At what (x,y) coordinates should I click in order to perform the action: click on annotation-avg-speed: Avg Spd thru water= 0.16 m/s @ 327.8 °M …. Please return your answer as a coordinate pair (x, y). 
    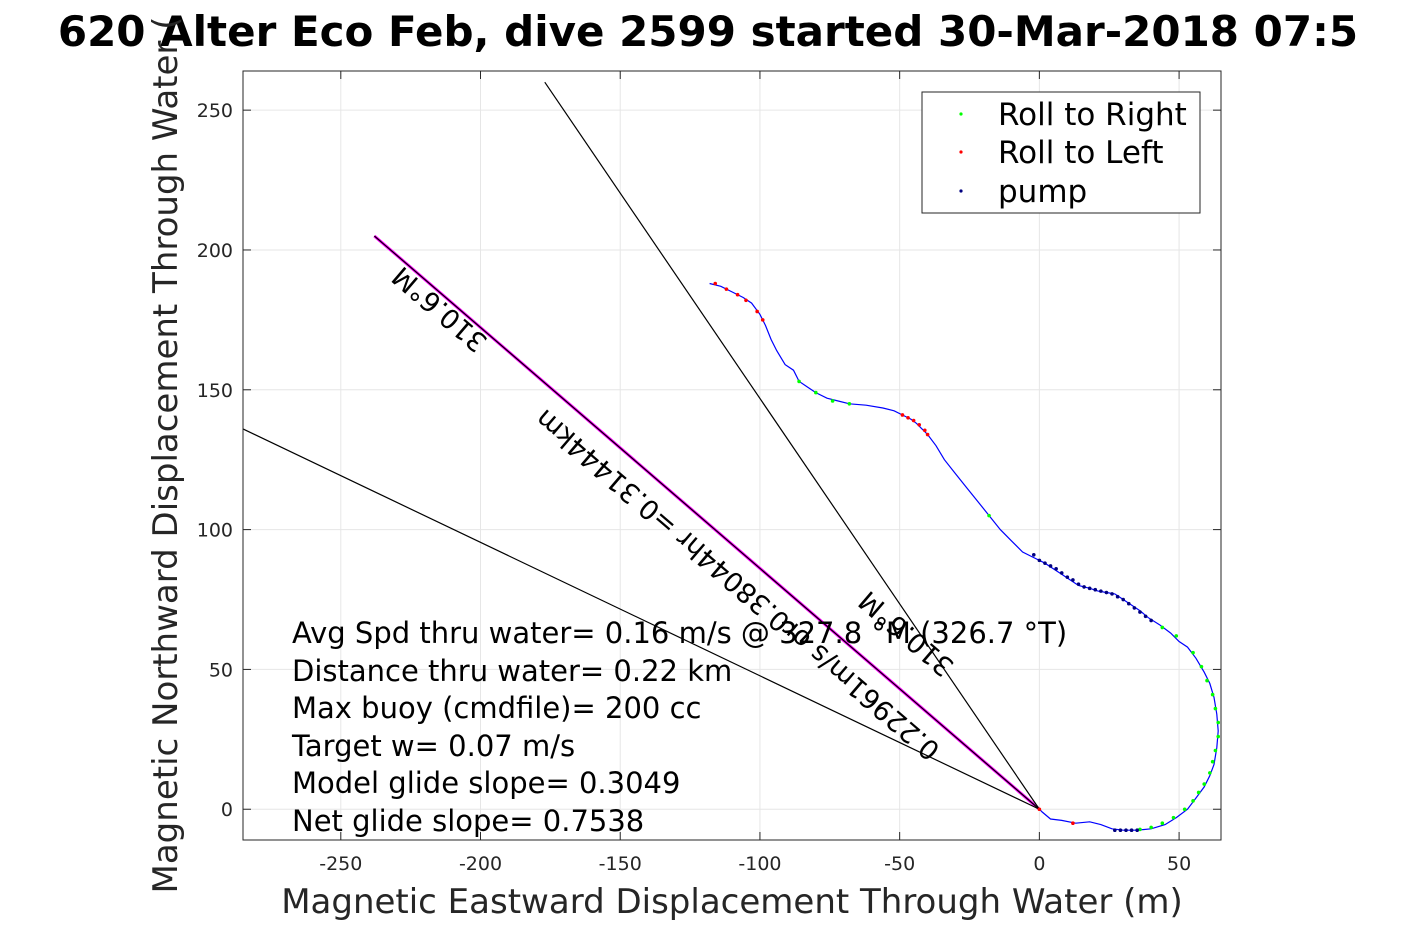
    Looking at the image, I should click on (679, 633).